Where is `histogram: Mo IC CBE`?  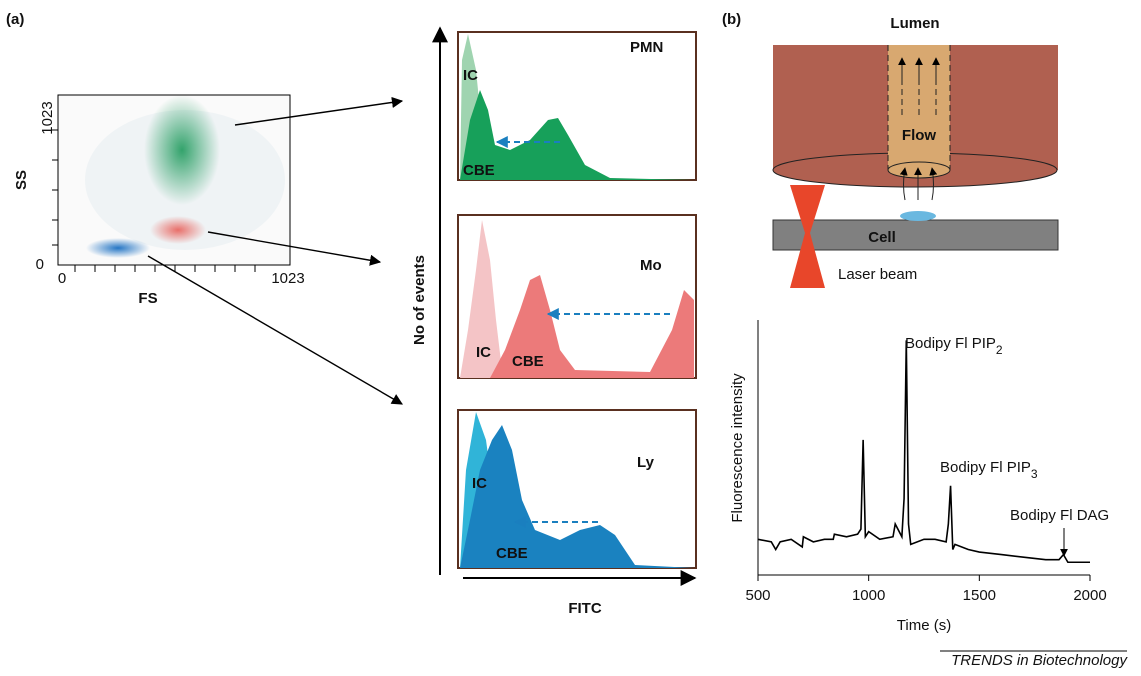 histogram: Mo IC CBE is located at coordinates (577, 296).